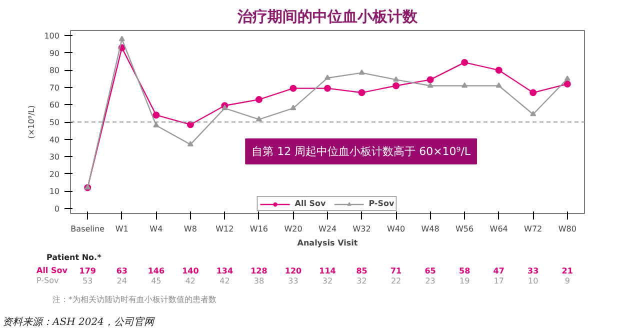 The image size is (619, 330). Describe the element at coordinates (54, 139) in the screenshot. I see `y-tick-label: 40` at that location.